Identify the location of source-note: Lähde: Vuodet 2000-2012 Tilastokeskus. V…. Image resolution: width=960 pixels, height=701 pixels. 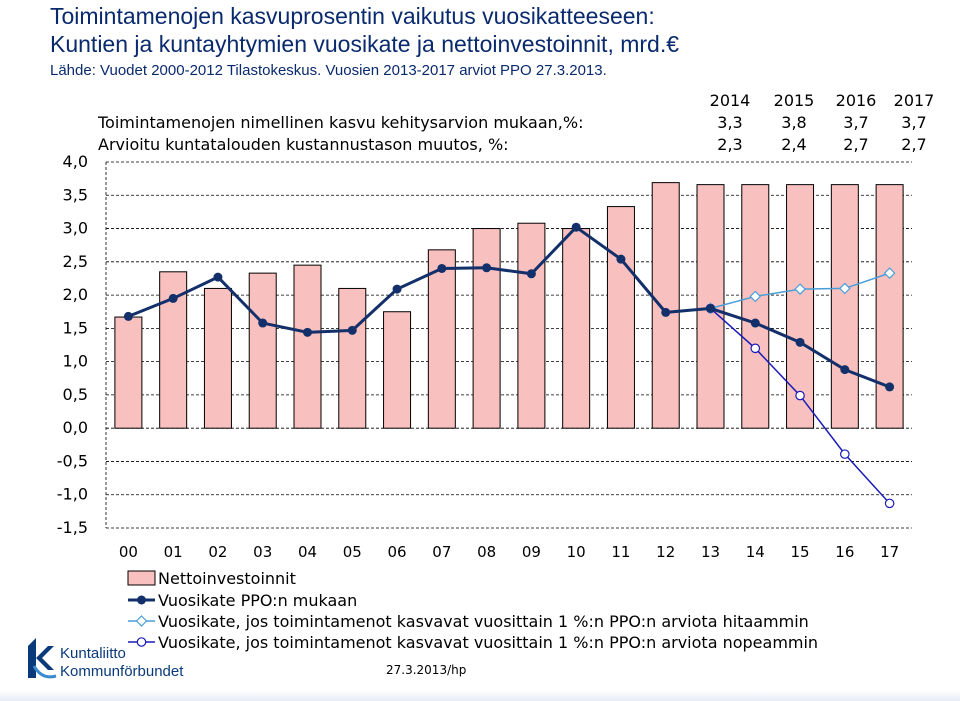
(328, 70).